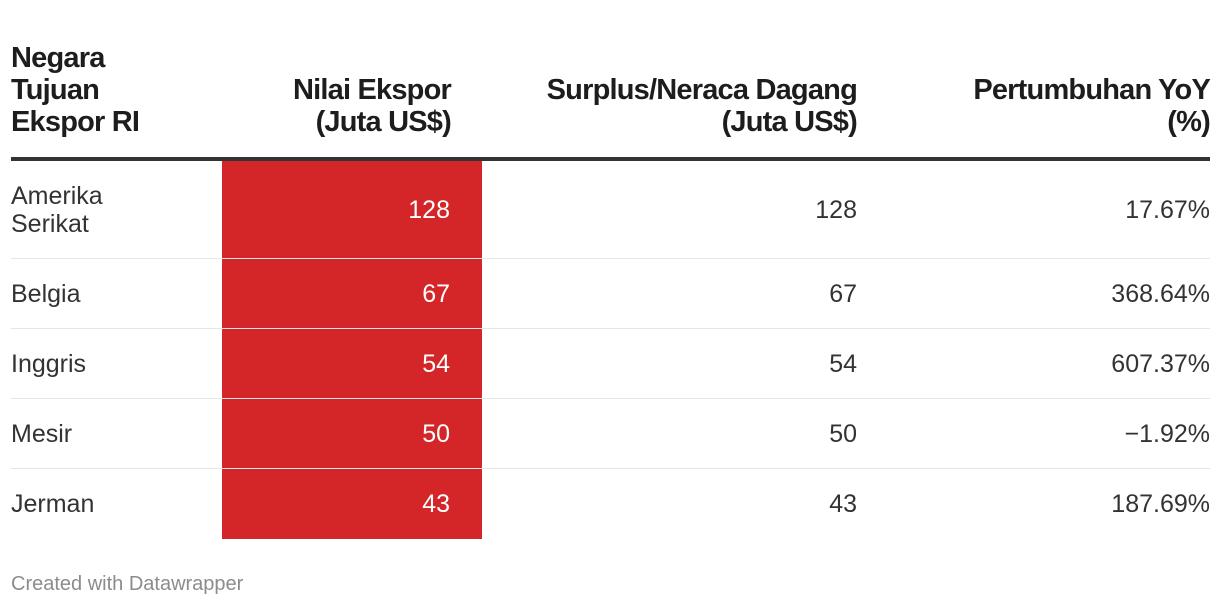 Image resolution: width=1220 pixels, height=610 pixels. Describe the element at coordinates (610, 364) in the screenshot. I see `table-row: Inggris 54 54 607.37%` at that location.